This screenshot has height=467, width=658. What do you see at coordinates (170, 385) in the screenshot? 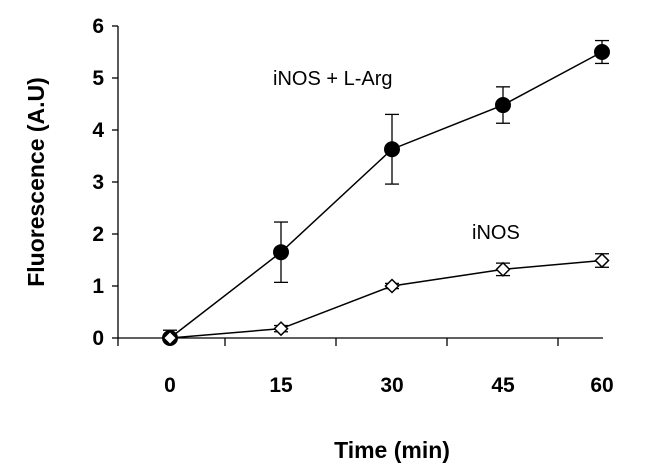
I see `x-tick-label: 0` at bounding box center [170, 385].